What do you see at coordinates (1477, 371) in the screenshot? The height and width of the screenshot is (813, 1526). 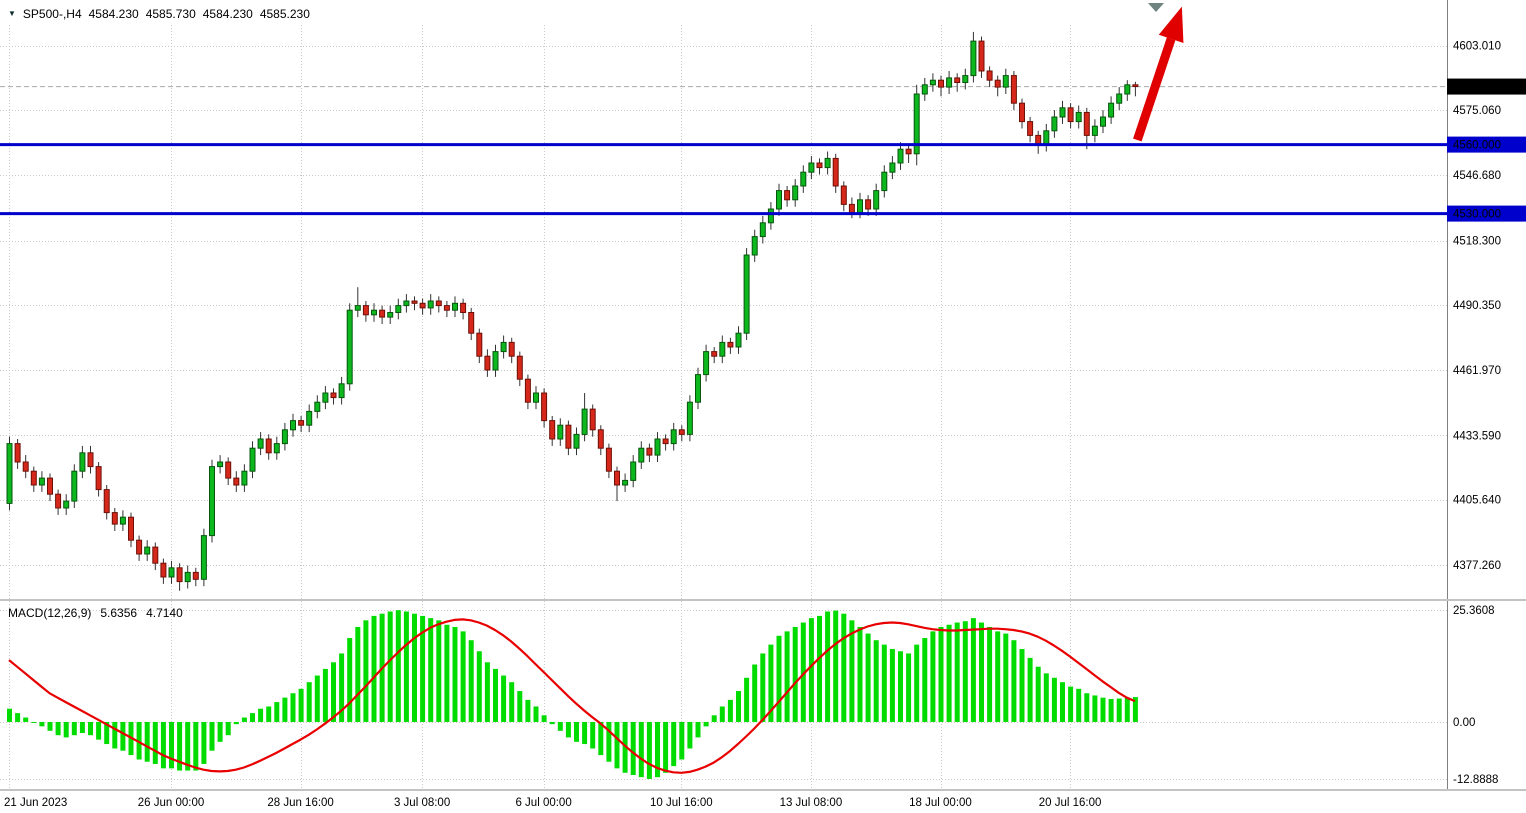 I see `price-axis-label: 4461.970` at bounding box center [1477, 371].